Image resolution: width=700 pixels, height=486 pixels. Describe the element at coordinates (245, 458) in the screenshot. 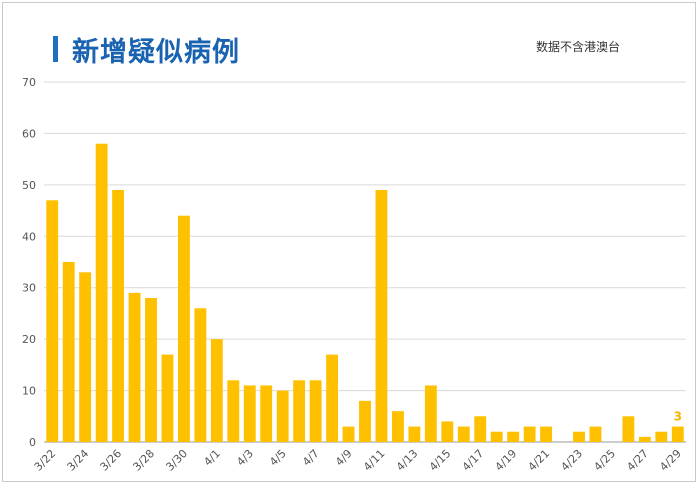

I see `x-tick-label: 4/3` at that location.